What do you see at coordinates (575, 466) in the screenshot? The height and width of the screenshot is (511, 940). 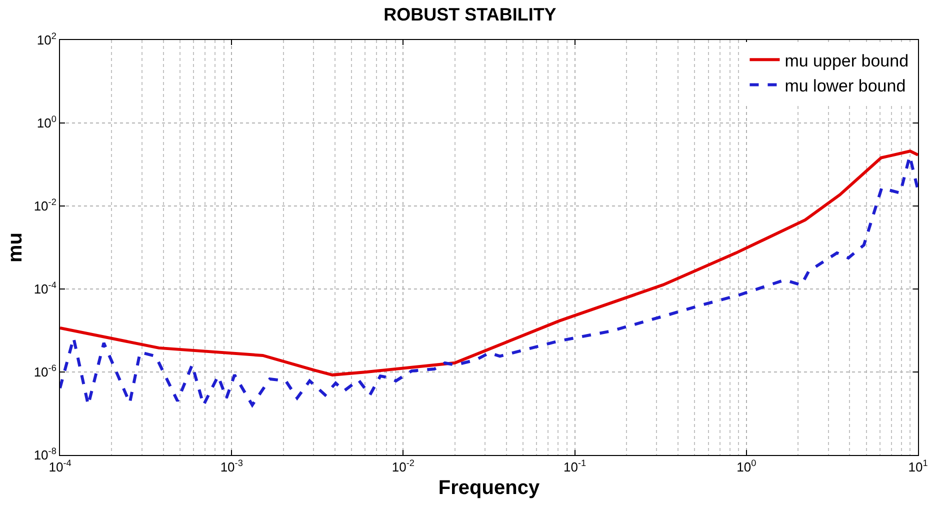 I see `x-tick-label: 10$^{-1}$` at bounding box center [575, 466].